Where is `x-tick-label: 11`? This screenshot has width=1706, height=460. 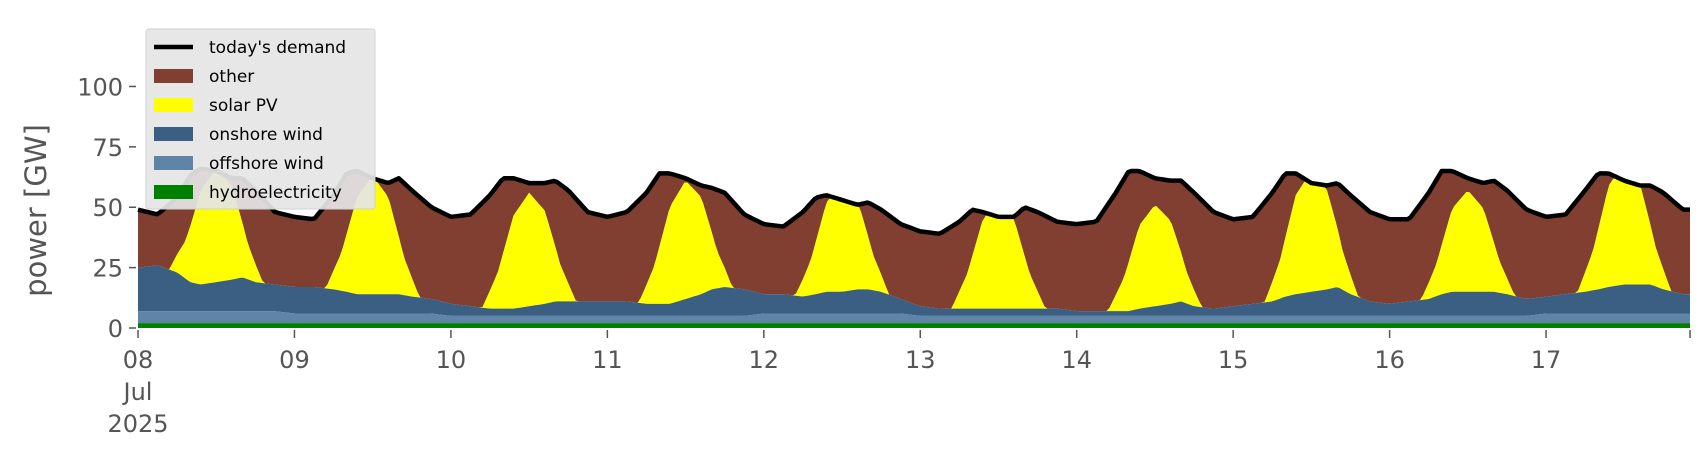 x-tick-label: 11 is located at coordinates (607, 360).